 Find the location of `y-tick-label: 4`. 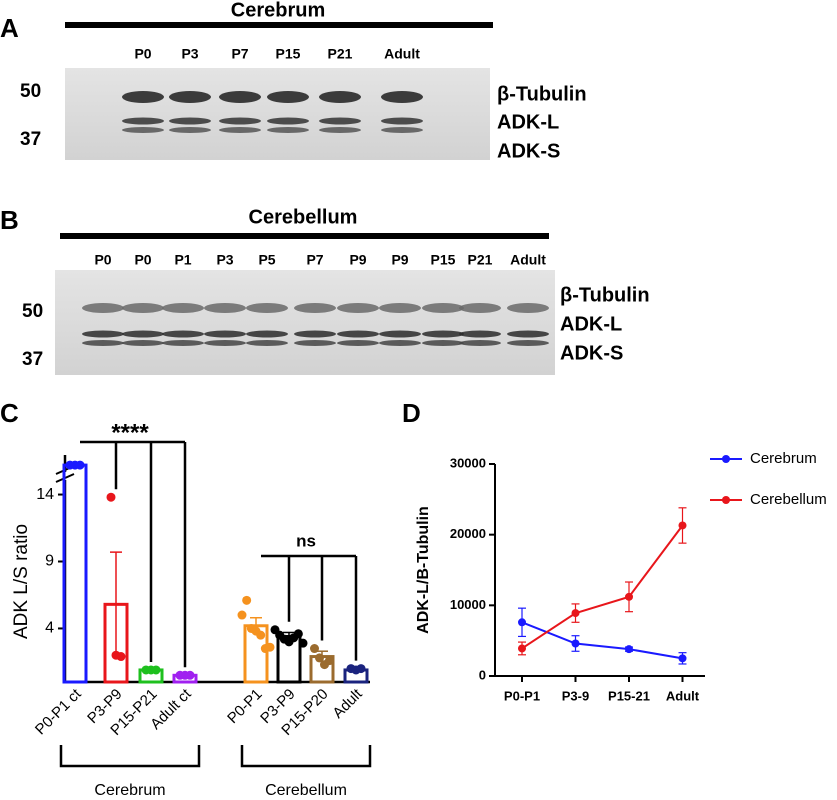

y-tick-label: 4 is located at coordinates (49, 628).